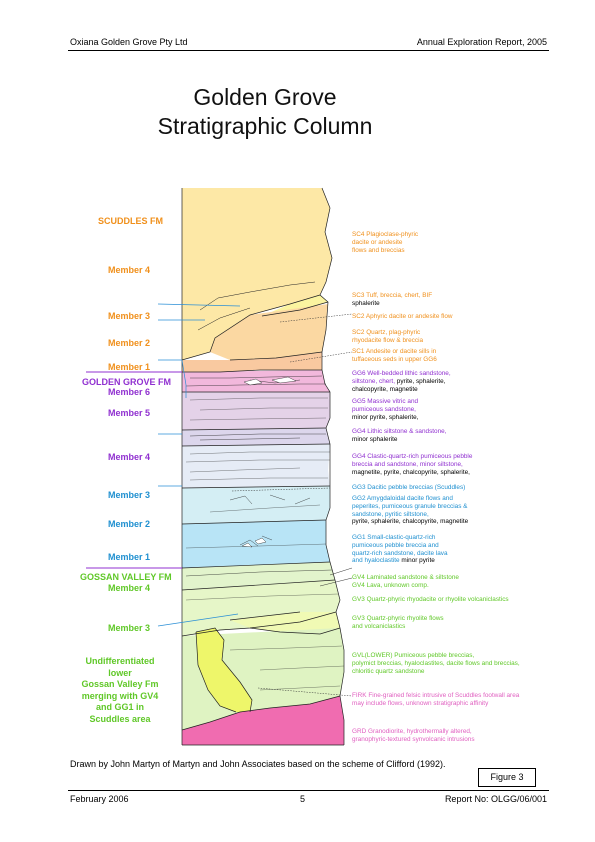  I want to click on footer-right: Report No: OLGG/06/001, so click(495, 799).